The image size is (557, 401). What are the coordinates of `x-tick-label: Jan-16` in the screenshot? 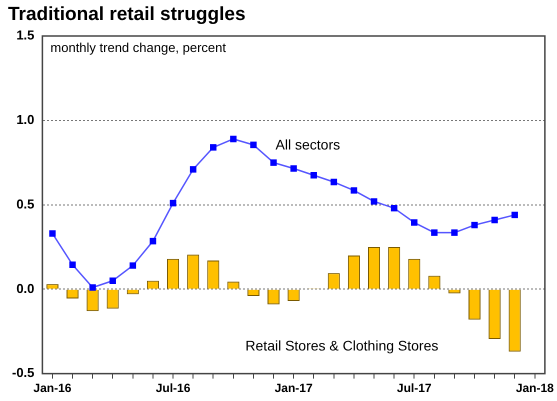 It's located at (52, 388).